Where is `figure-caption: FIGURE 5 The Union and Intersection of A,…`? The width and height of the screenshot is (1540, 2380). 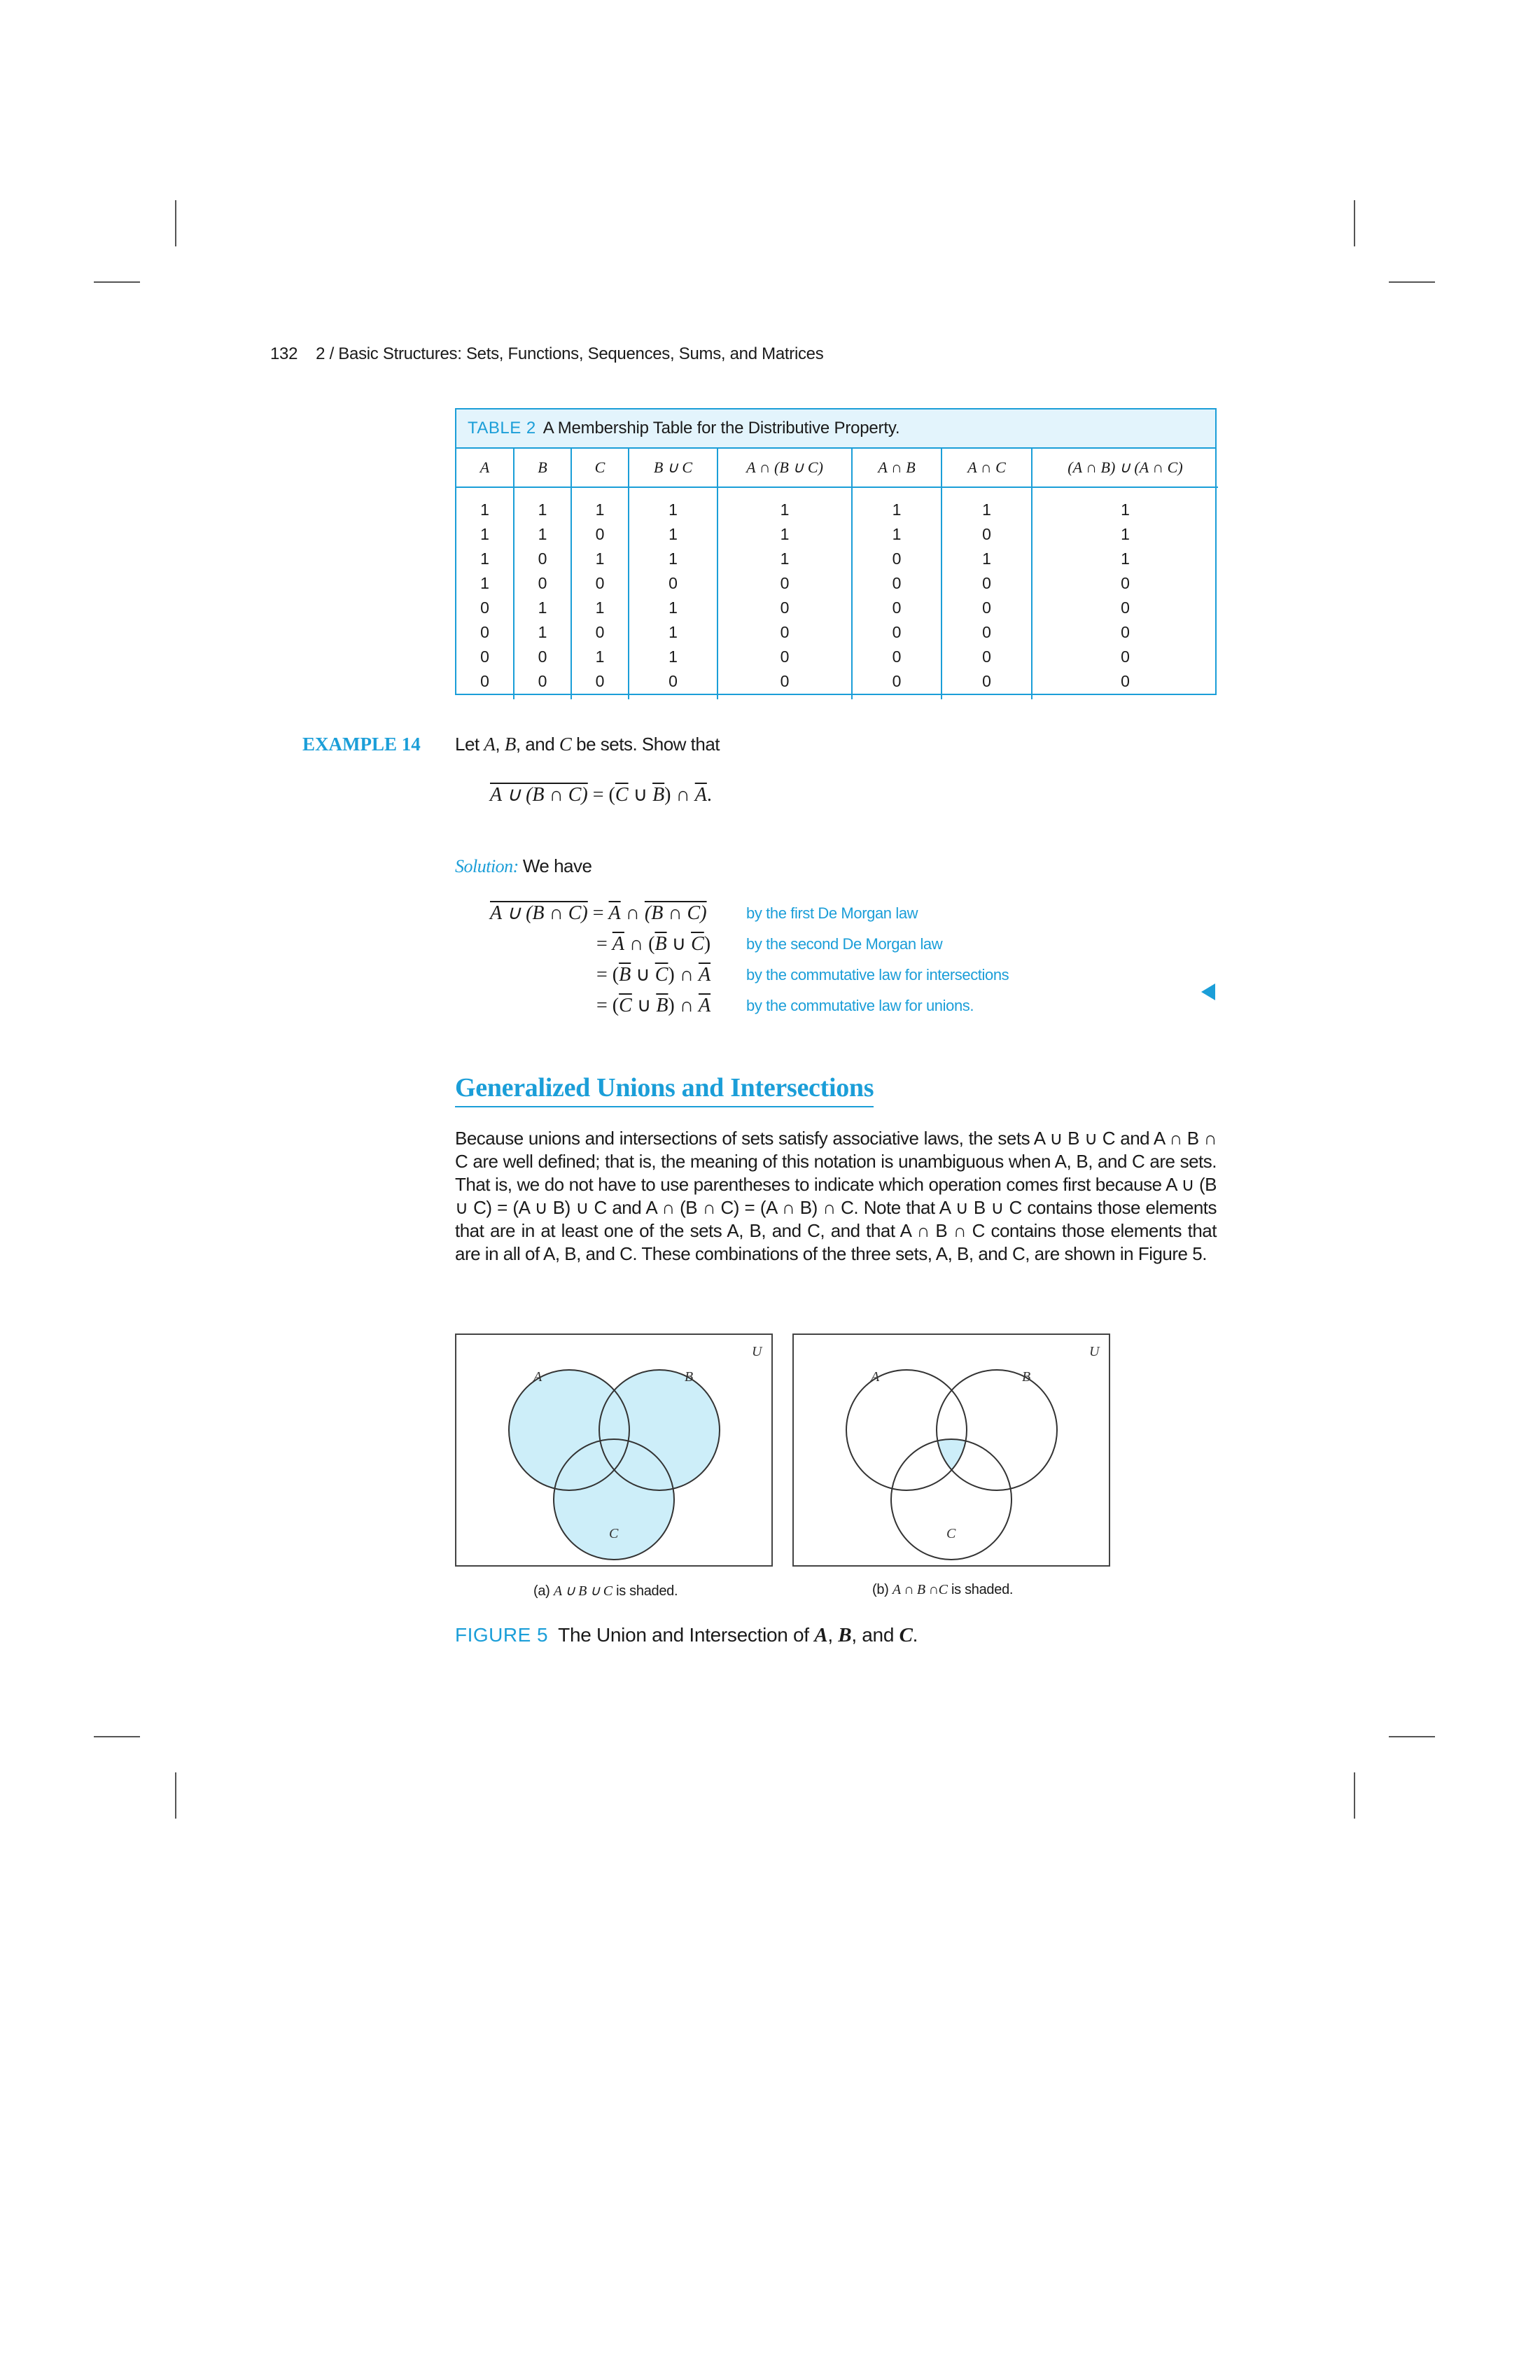
figure-caption: FIGURE 5 The Union and Intersection of A,… is located at coordinates (686, 1635).